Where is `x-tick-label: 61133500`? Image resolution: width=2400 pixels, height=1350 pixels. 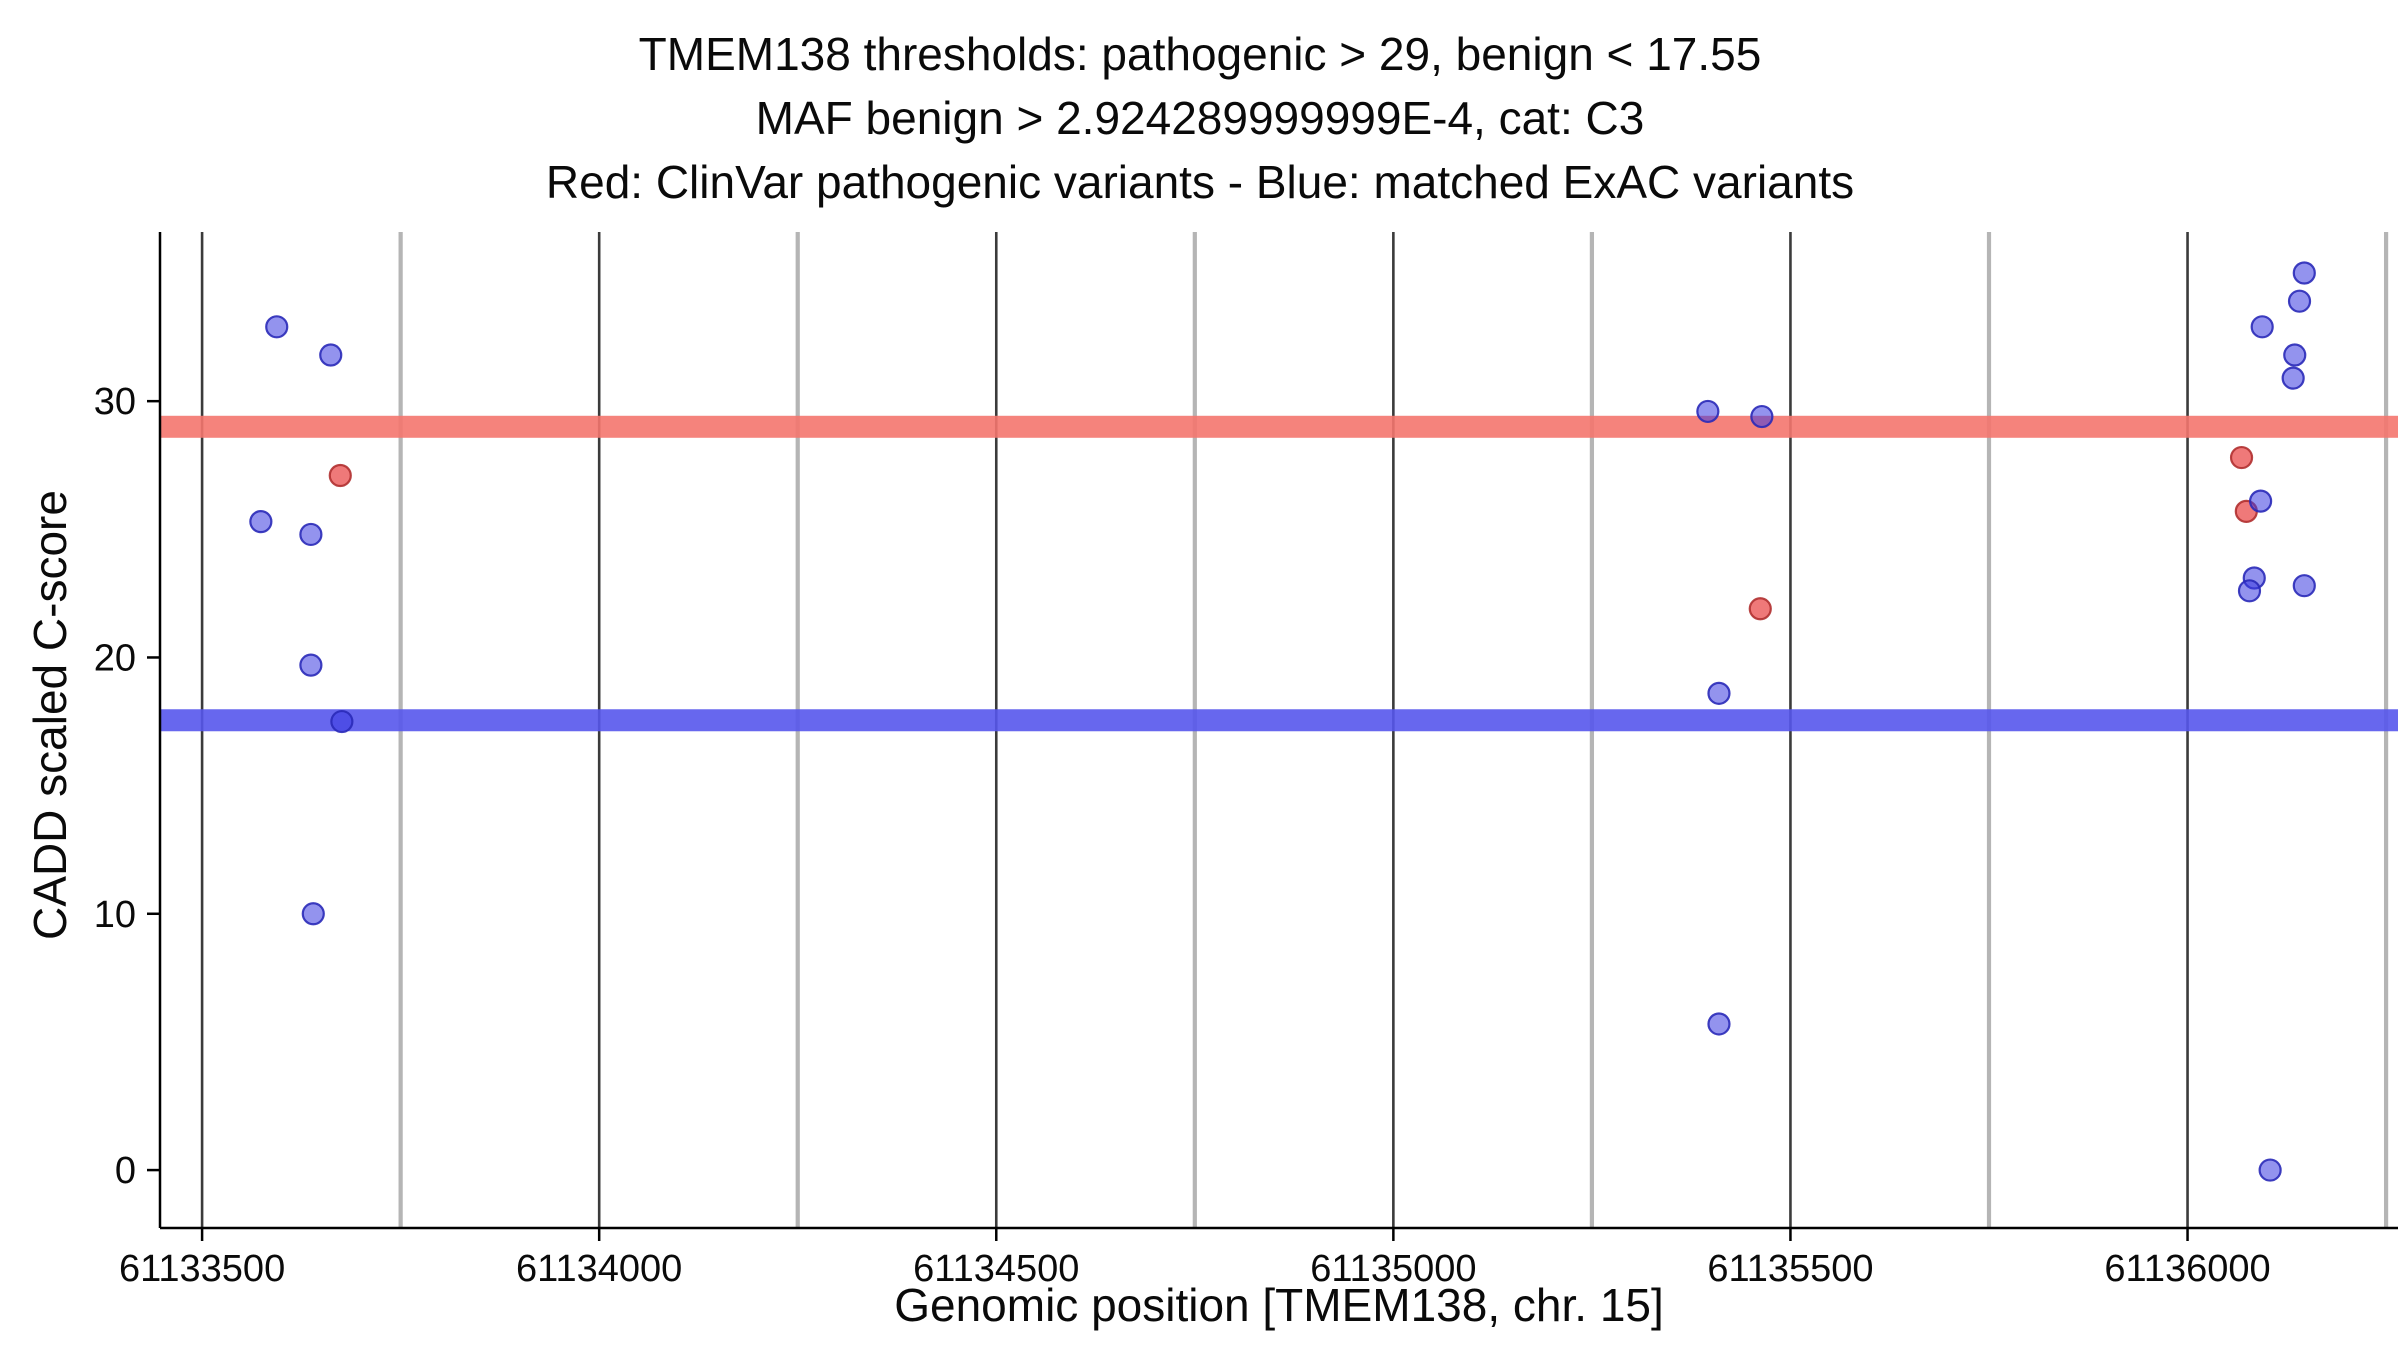 x-tick-label: 61133500 is located at coordinates (202, 1269).